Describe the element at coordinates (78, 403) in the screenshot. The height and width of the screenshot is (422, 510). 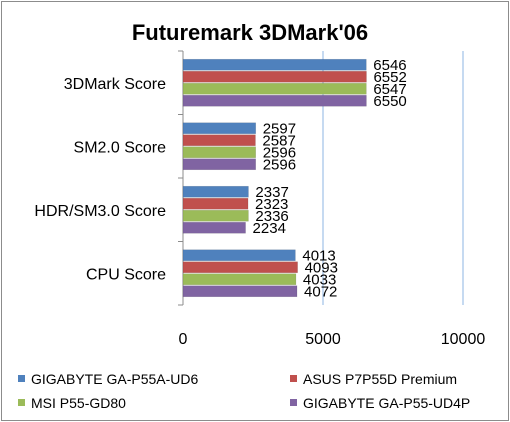
I see `legend-label-2: MSI P55-GD80` at that location.